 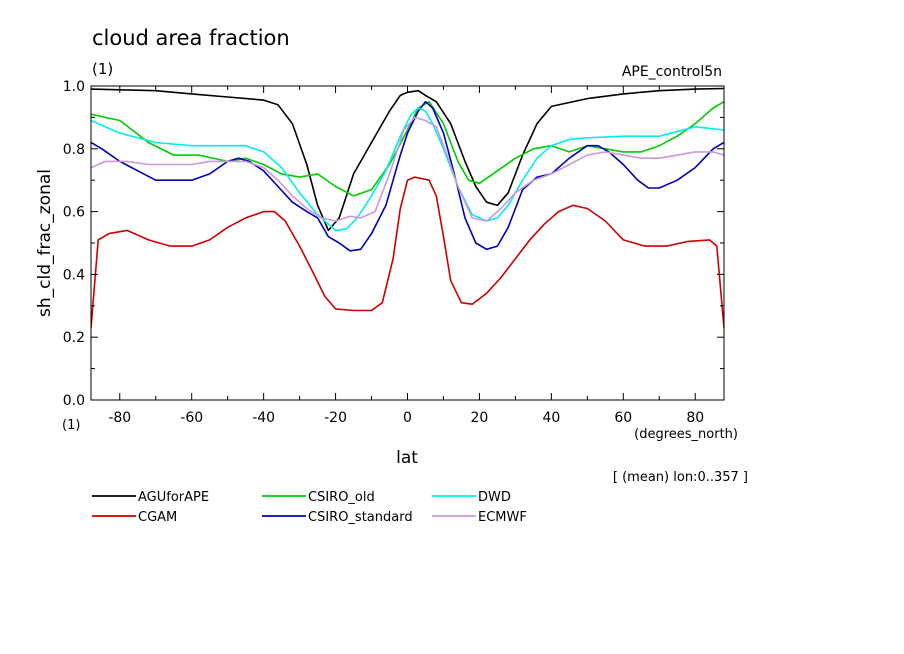 What do you see at coordinates (157, 517) in the screenshot?
I see `legend-label-cgam: CGAM` at bounding box center [157, 517].